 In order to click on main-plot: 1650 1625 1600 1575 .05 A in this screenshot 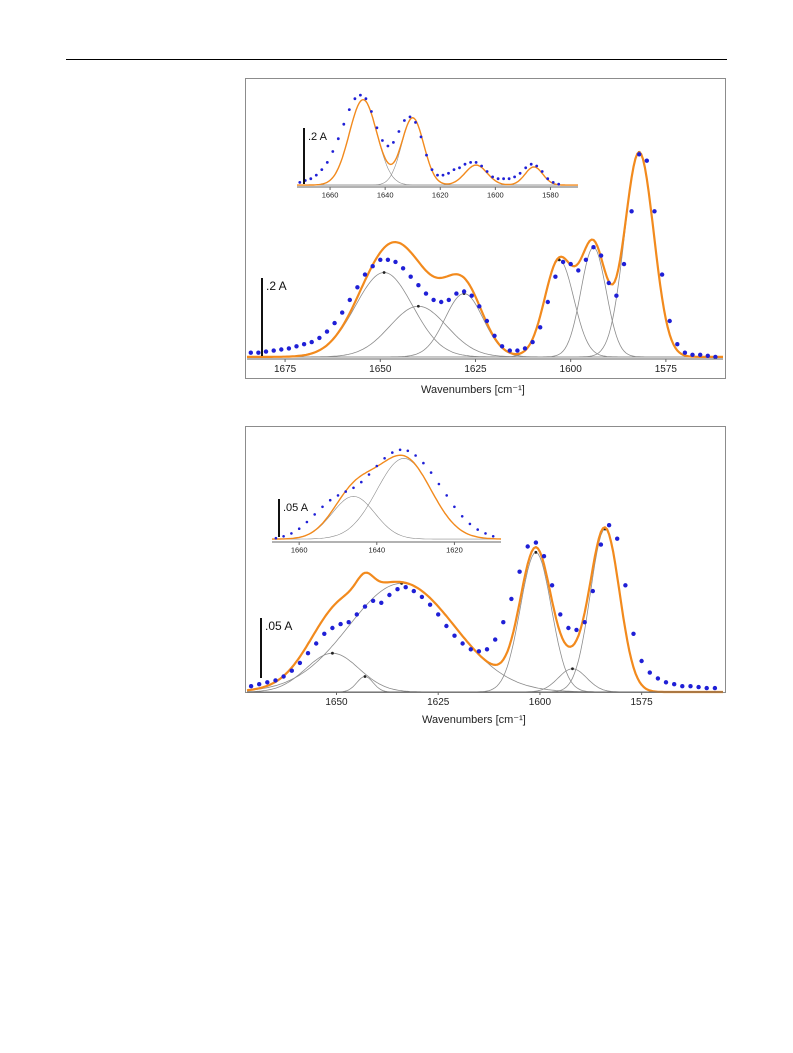, I will do `click(484, 615)`.